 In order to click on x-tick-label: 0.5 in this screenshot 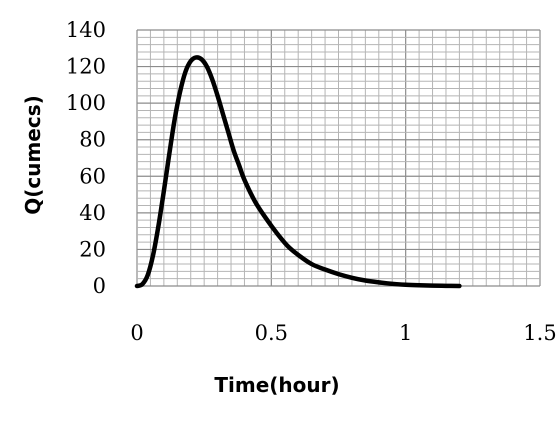, I will do `click(271, 333)`.